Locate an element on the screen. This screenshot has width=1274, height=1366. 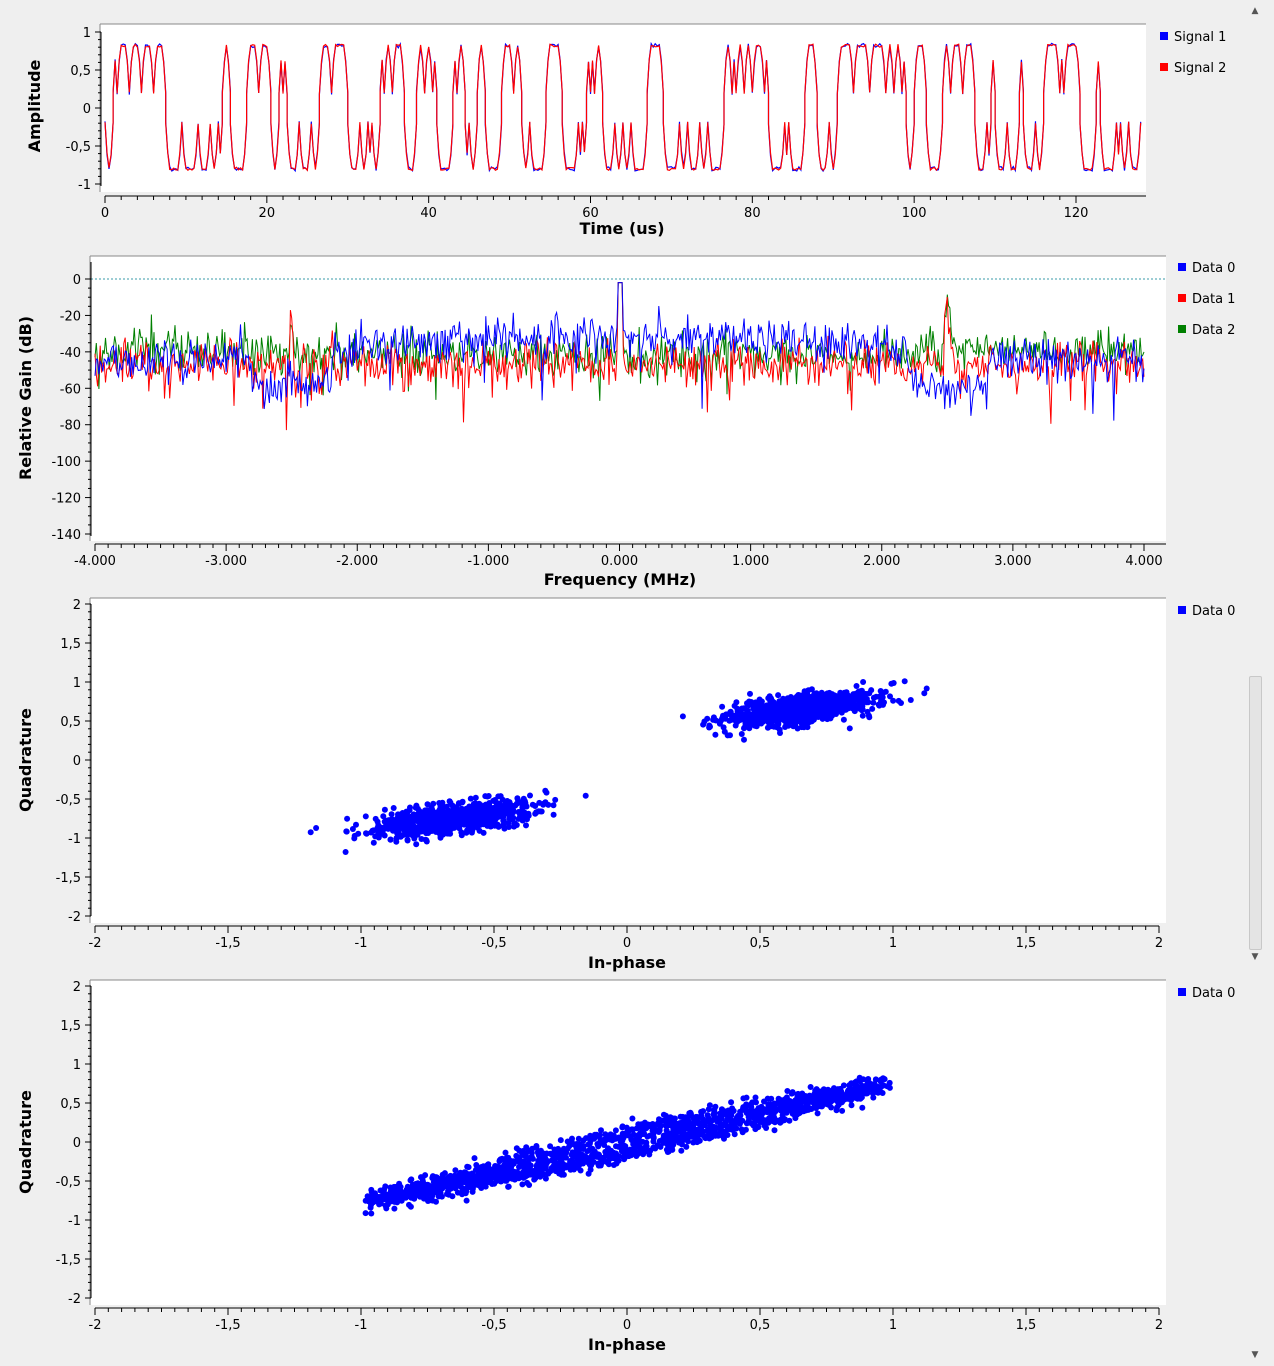
legend-label: Signal 1 is located at coordinates (1200, 37).